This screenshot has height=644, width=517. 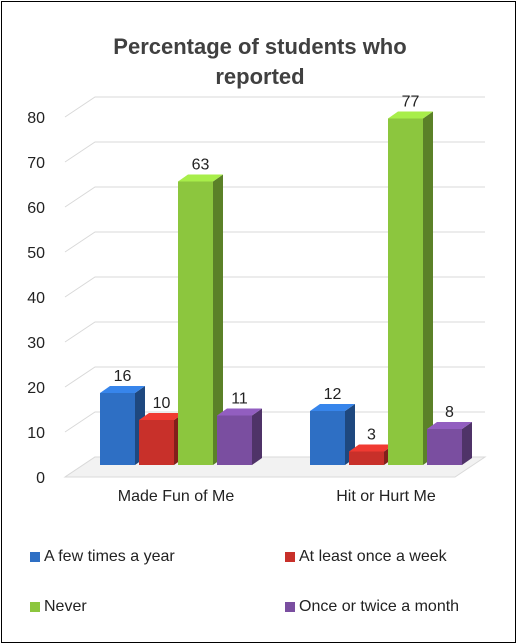 I want to click on x-tick-label: Hit or Hurt Me, so click(x=386, y=496).